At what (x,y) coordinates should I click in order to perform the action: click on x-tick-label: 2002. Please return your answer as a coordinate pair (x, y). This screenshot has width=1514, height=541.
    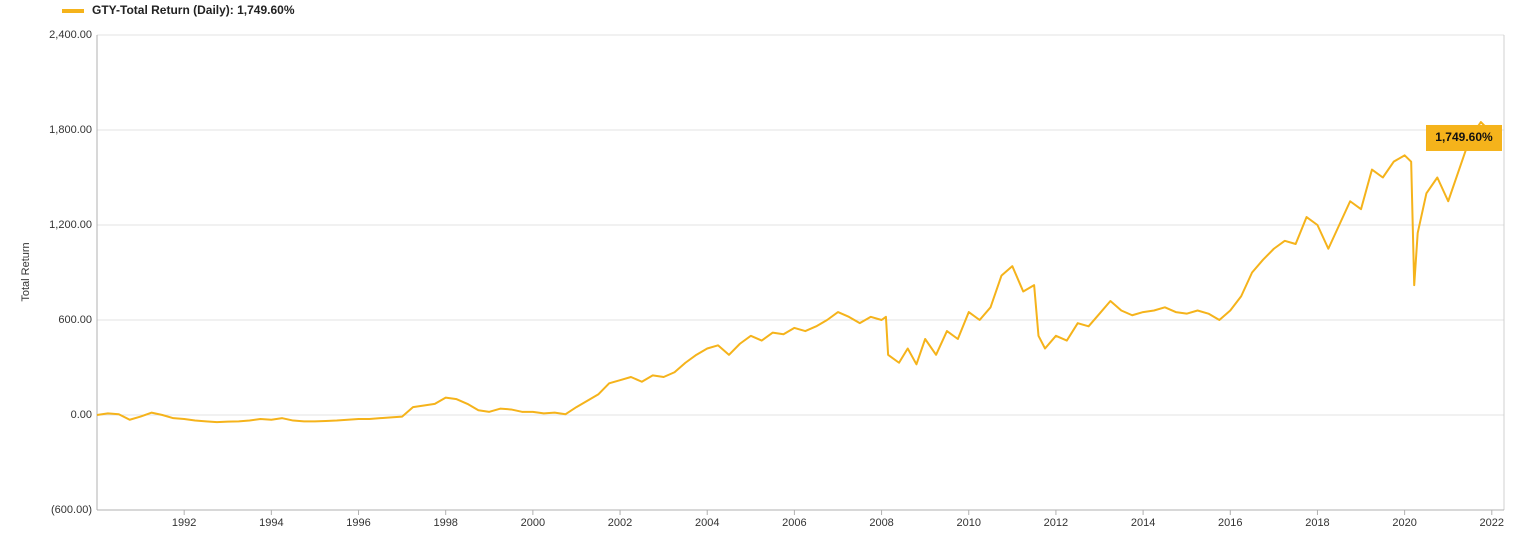
    Looking at the image, I should click on (620, 523).